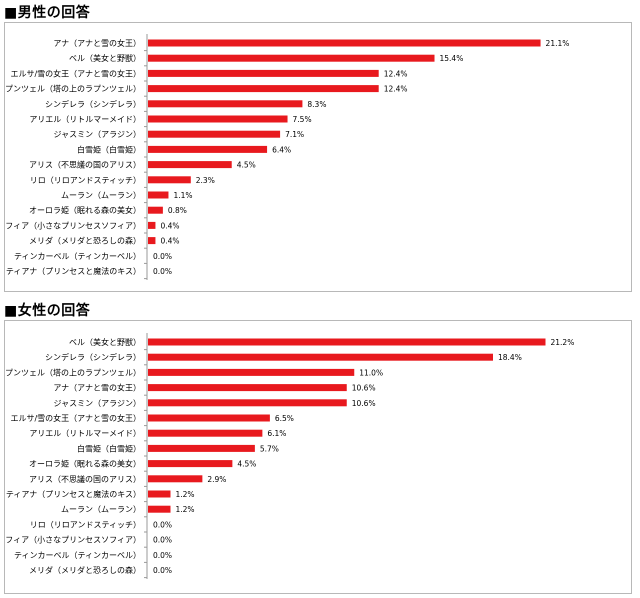  I want to click on data-label: 1.1%, so click(182, 195).